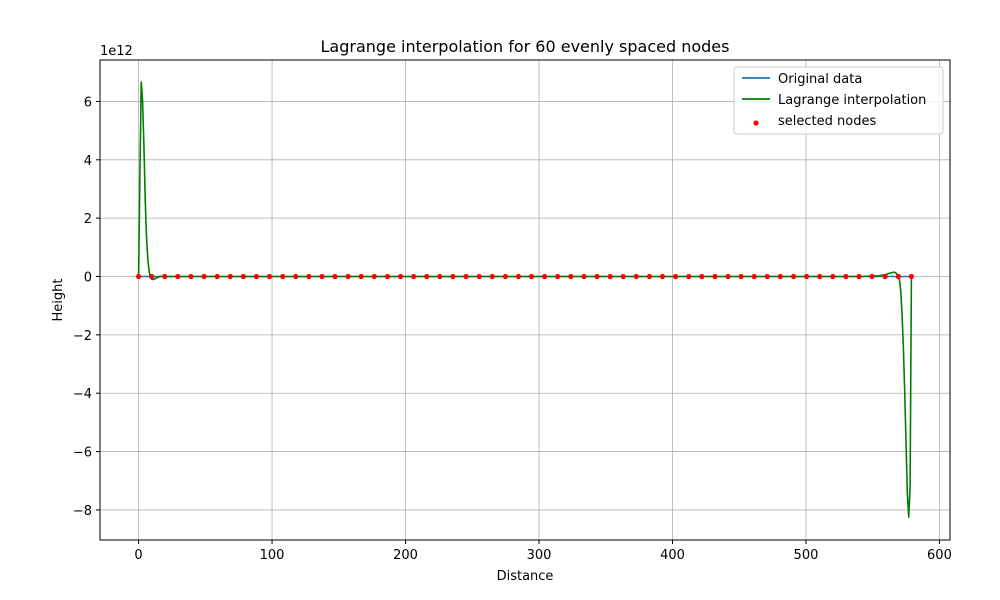 The width and height of the screenshot is (1000, 600). What do you see at coordinates (138, 555) in the screenshot?
I see `x-tick-label: 0` at bounding box center [138, 555].